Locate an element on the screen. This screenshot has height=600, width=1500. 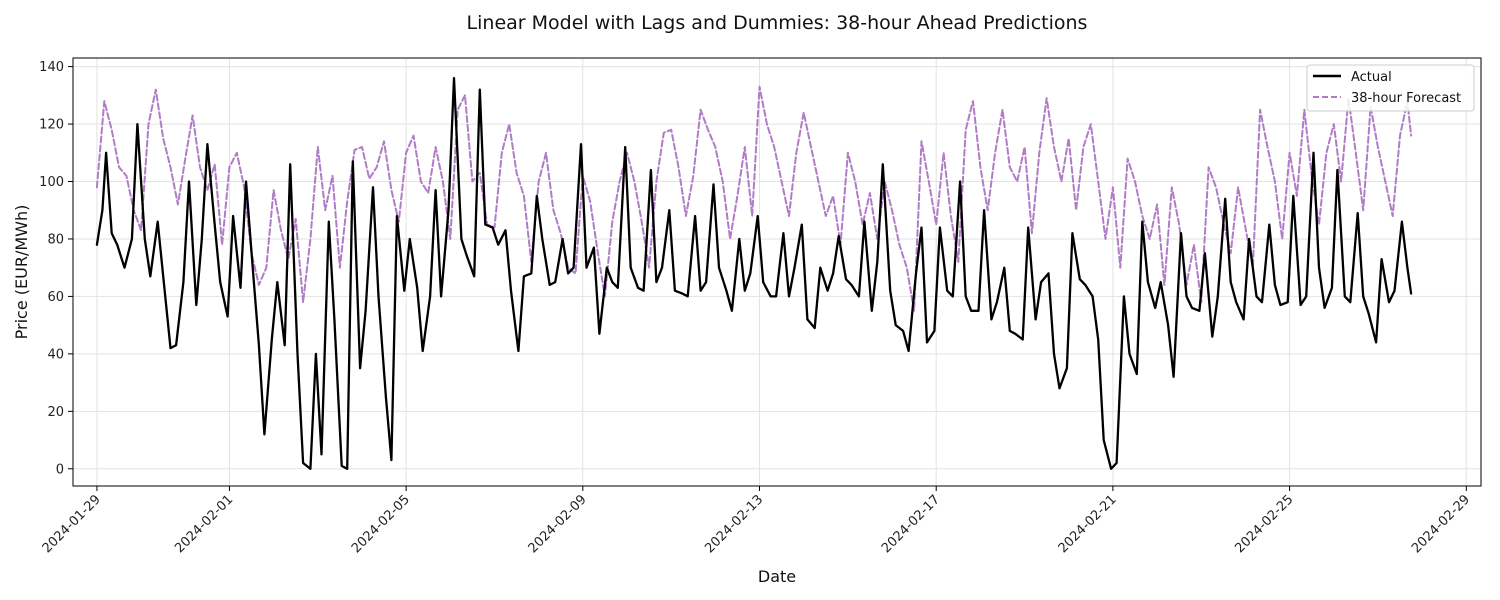
y-tick-label: 140 is located at coordinates (51, 67).